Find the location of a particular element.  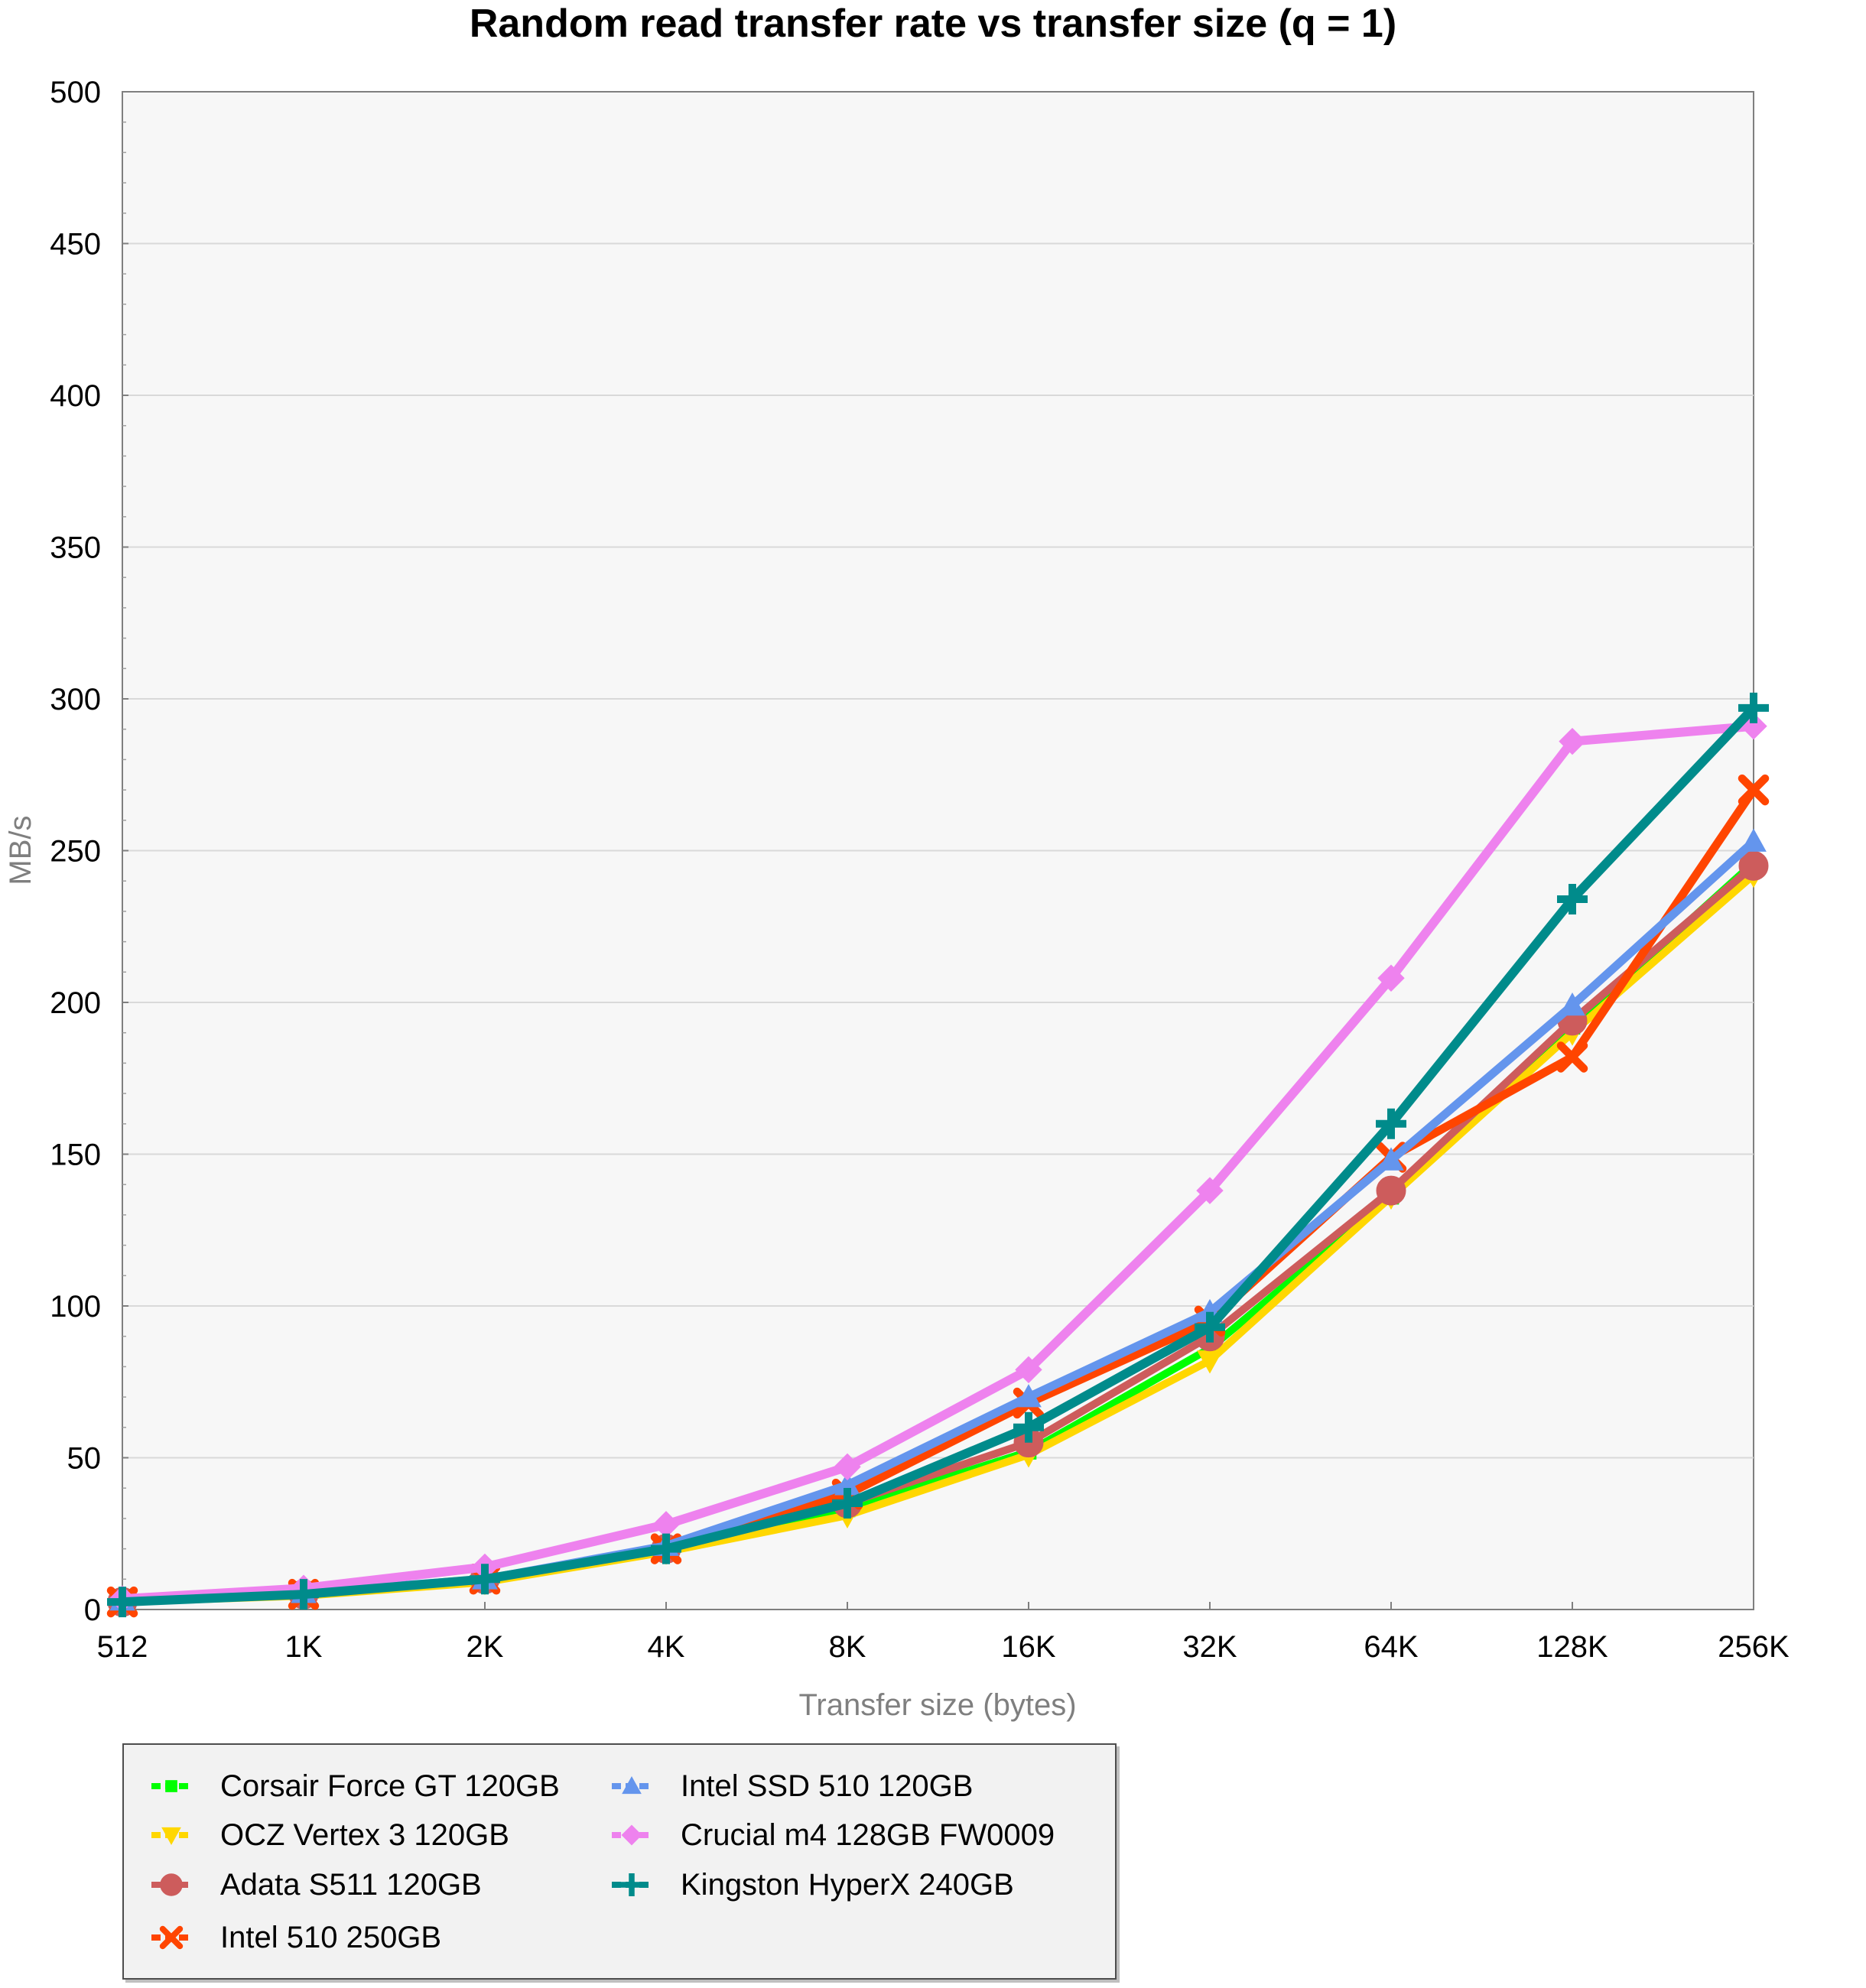

x-tick-label: 2K is located at coordinates (485, 1647).